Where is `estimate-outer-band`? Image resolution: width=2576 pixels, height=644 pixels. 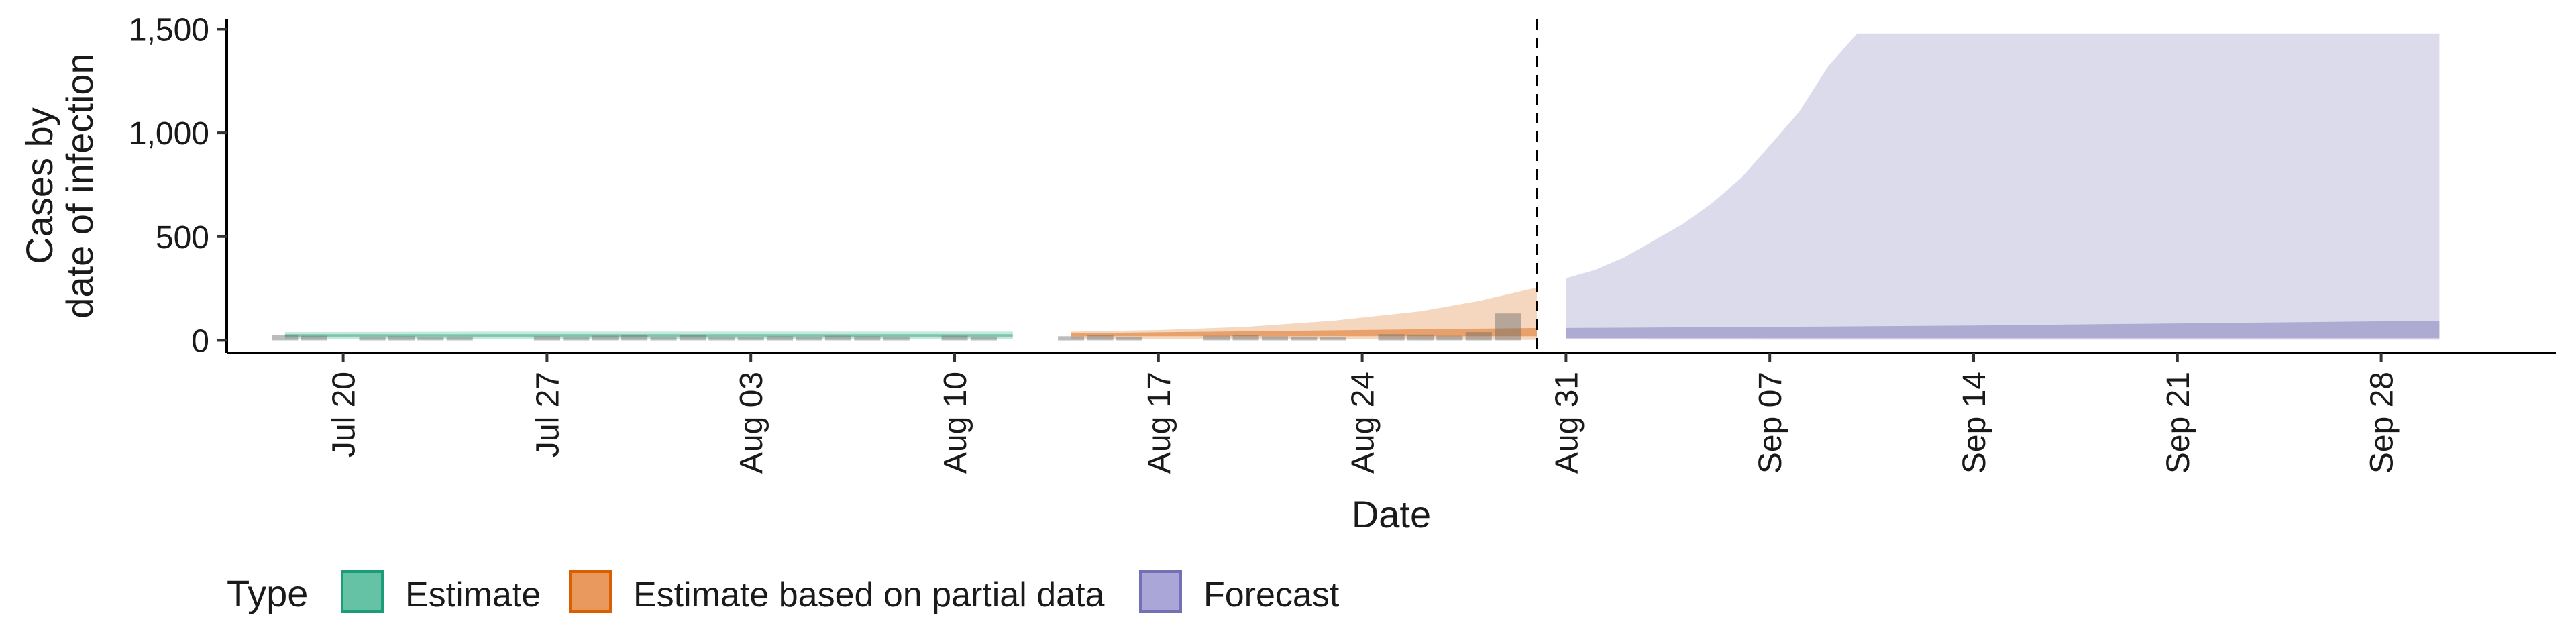 estimate-outer-band is located at coordinates (648, 335).